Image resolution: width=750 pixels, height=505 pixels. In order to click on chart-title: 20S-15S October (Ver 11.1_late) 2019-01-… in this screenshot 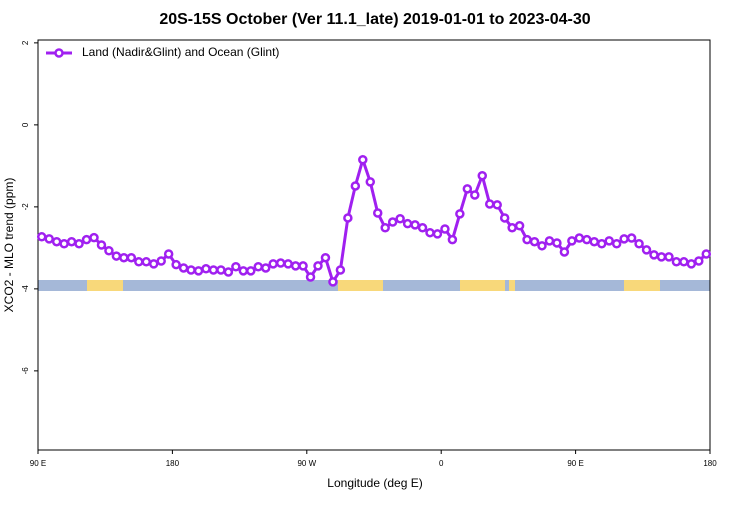, I will do `click(374, 19)`.